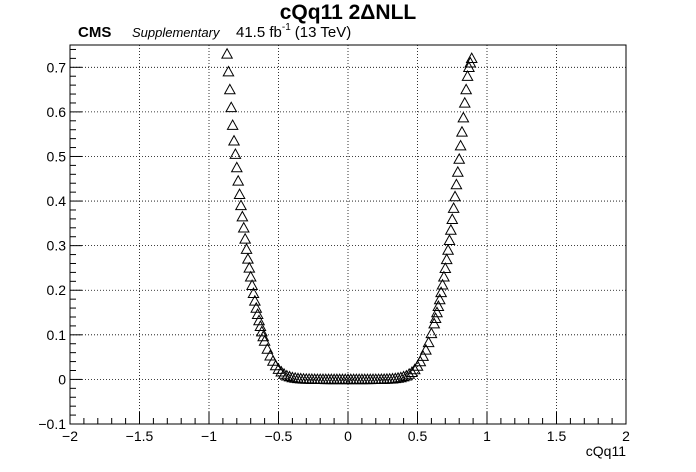 The width and height of the screenshot is (696, 472). I want to click on x-tick-label: 1, so click(487, 436).